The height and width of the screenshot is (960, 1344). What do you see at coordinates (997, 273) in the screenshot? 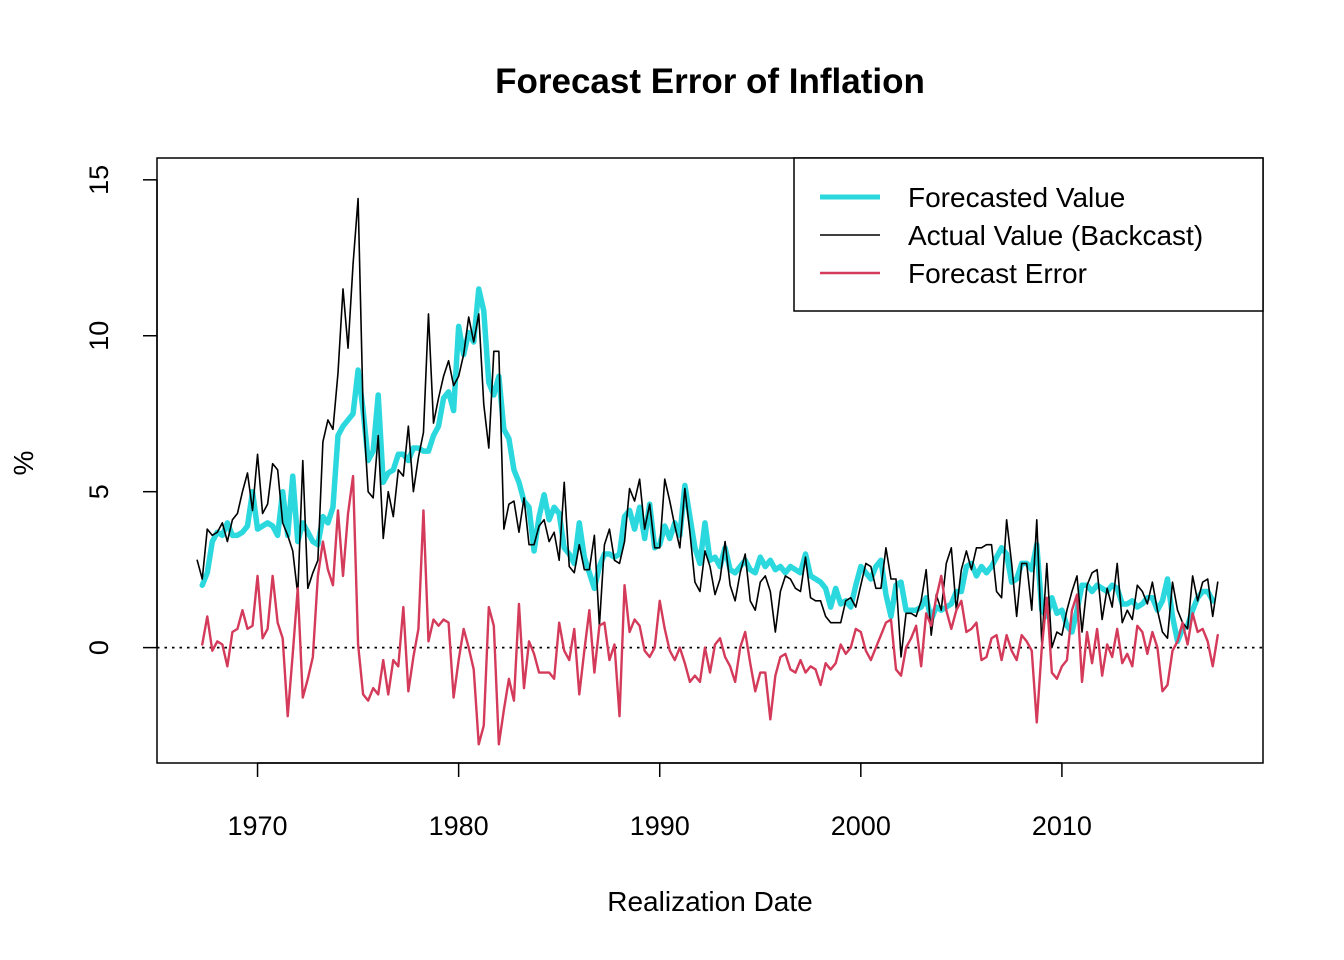
I see `legend-label-forecast-error: Forecast Error` at bounding box center [997, 273].